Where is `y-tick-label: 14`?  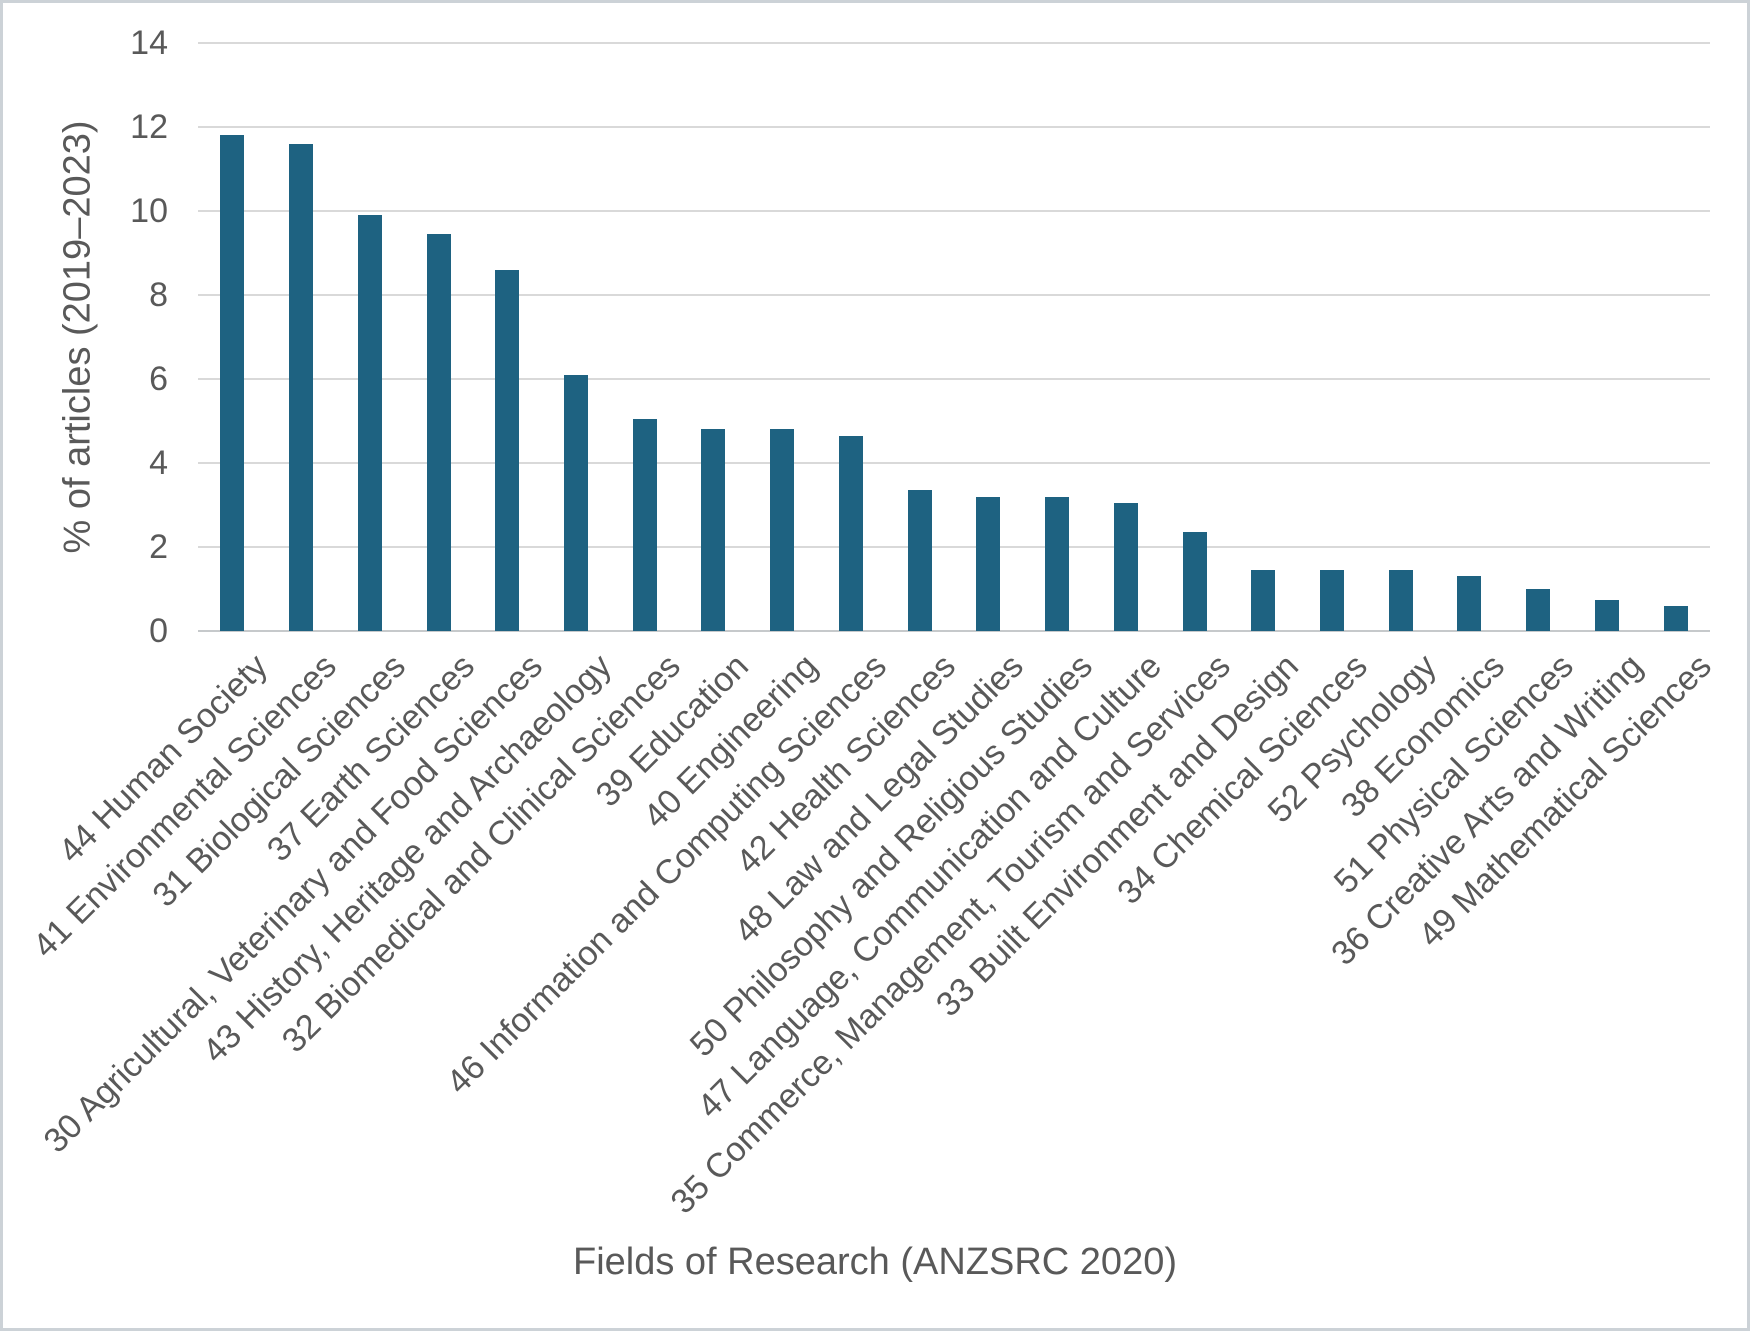
y-tick-label: 14 is located at coordinates (149, 43).